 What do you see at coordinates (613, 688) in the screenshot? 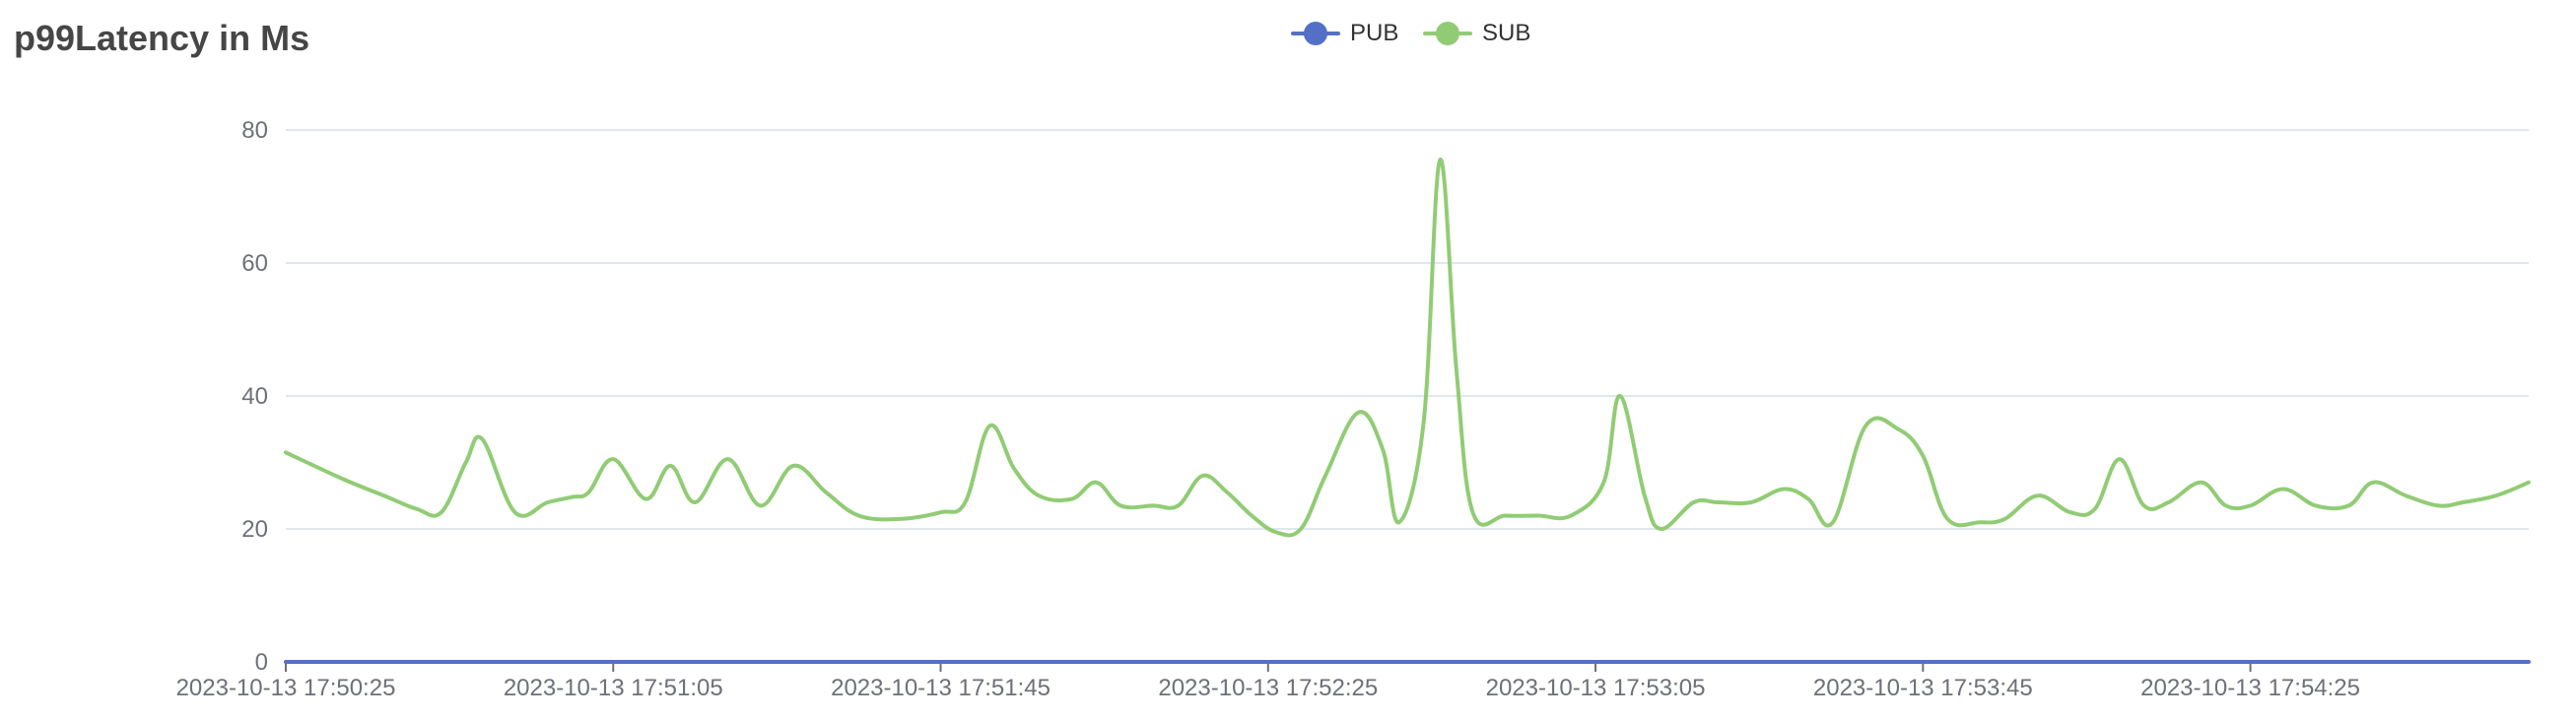
I see `x-tick-label-1: 2023-10-13 17:51:05` at bounding box center [613, 688].